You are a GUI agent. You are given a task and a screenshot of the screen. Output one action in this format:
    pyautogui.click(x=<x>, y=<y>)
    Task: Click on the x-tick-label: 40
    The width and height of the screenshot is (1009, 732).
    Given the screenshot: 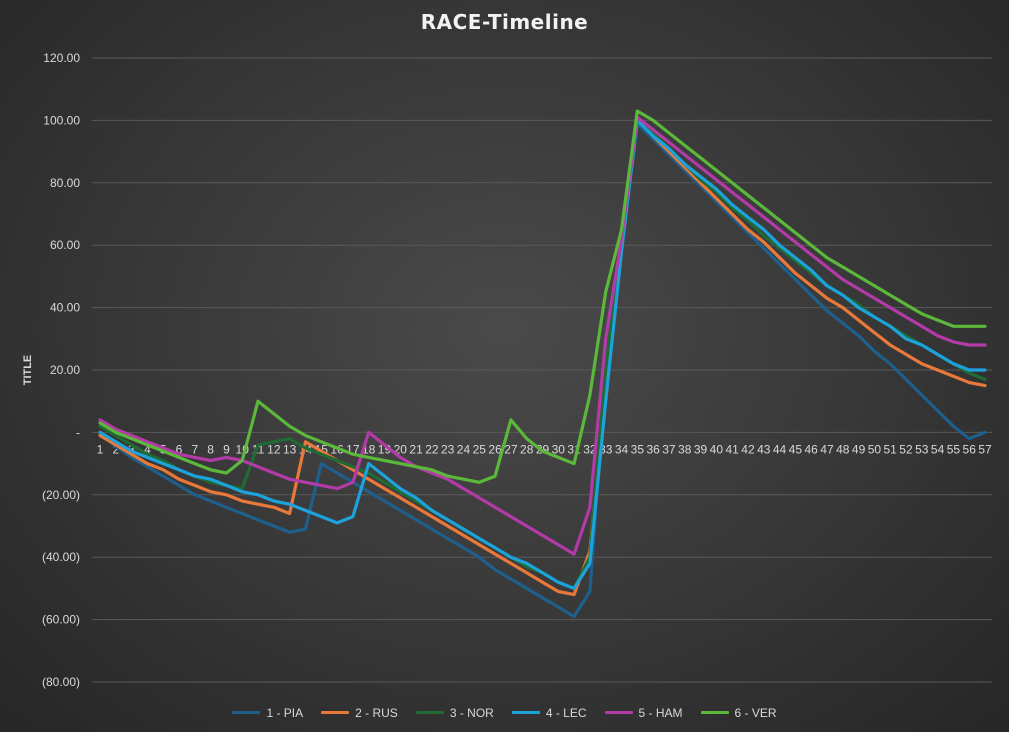 What is the action you would take?
    pyautogui.click(x=717, y=449)
    